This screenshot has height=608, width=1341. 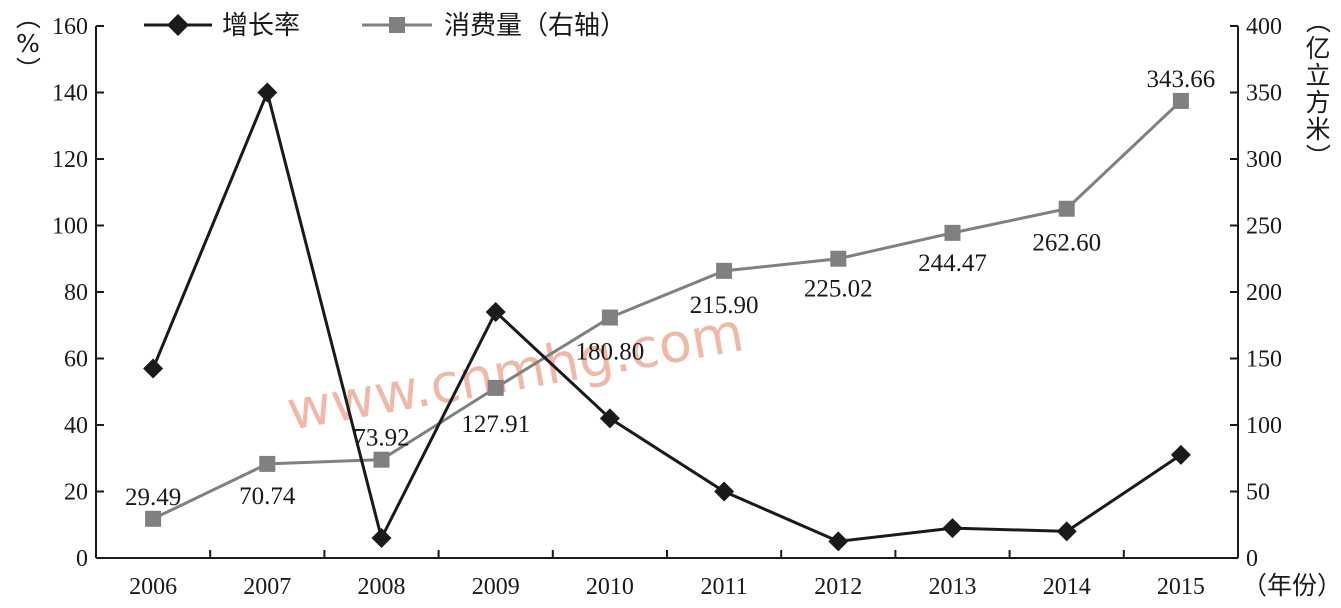 I want to click on data-label-consumption-2009: 127.91, so click(x=495, y=424).